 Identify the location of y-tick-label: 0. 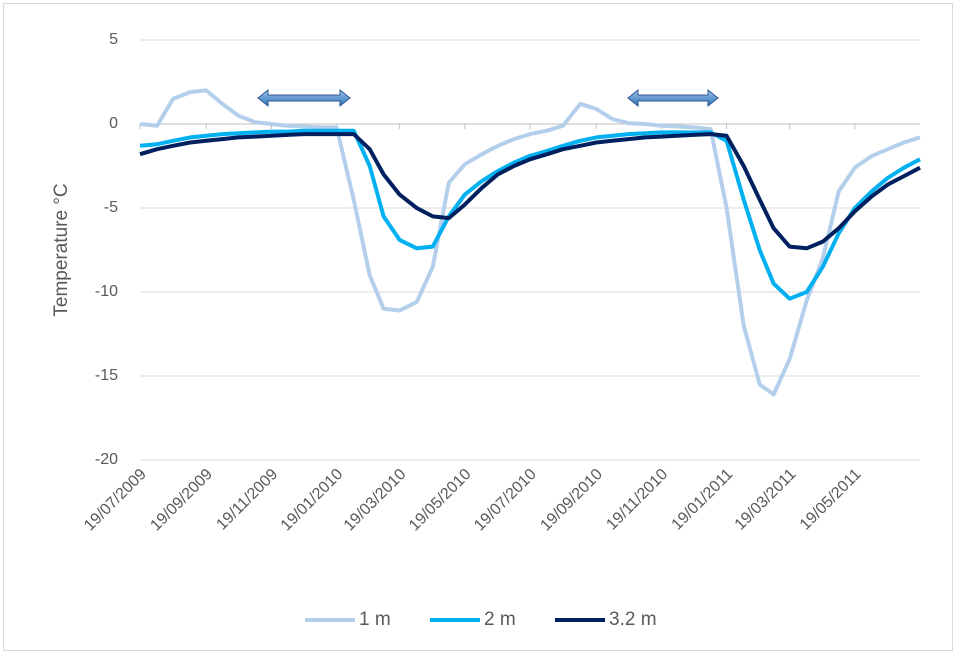
(113, 123).